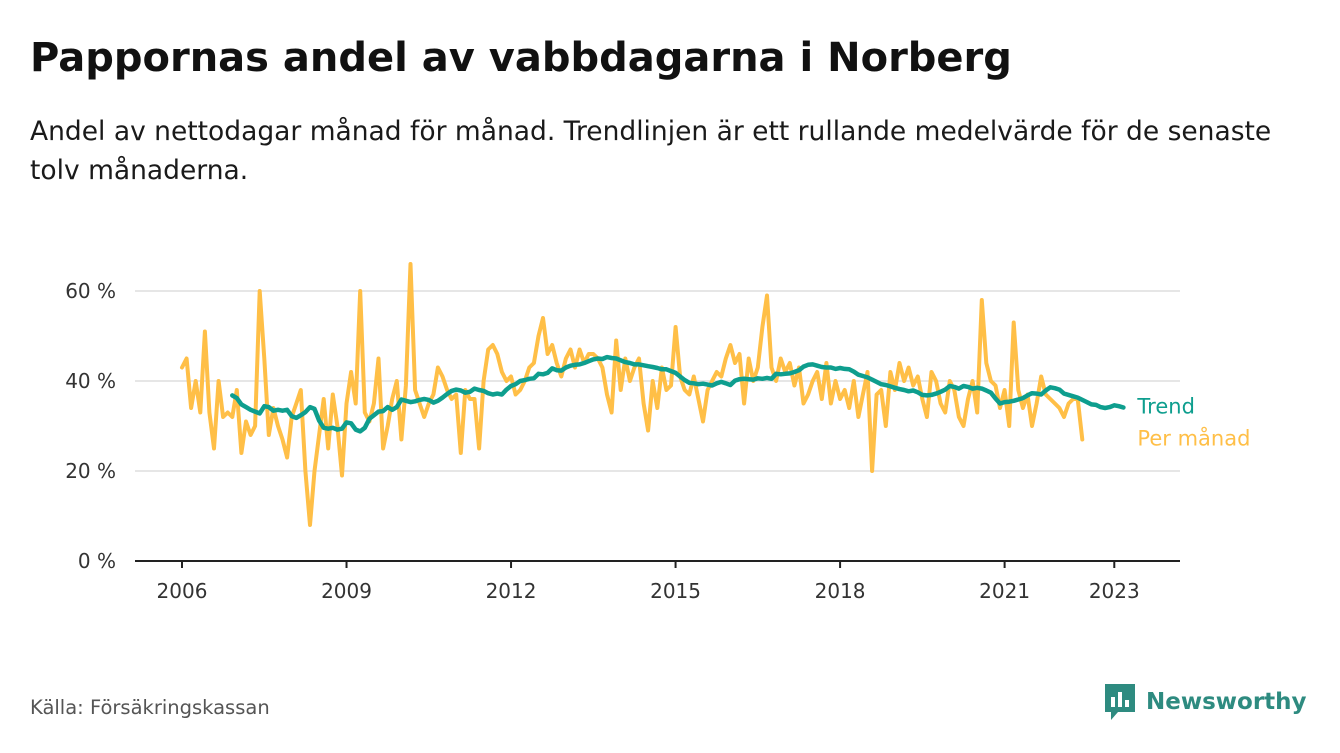 This screenshot has height=753, width=1340. What do you see at coordinates (90, 381) in the screenshot?
I see `y-tick-label: 40 %` at bounding box center [90, 381].